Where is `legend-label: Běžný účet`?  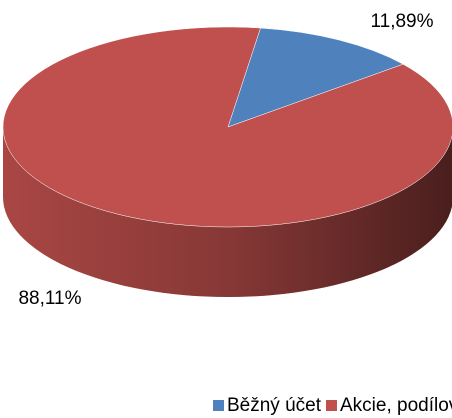
legend-label: Běžný účet is located at coordinates (274, 405).